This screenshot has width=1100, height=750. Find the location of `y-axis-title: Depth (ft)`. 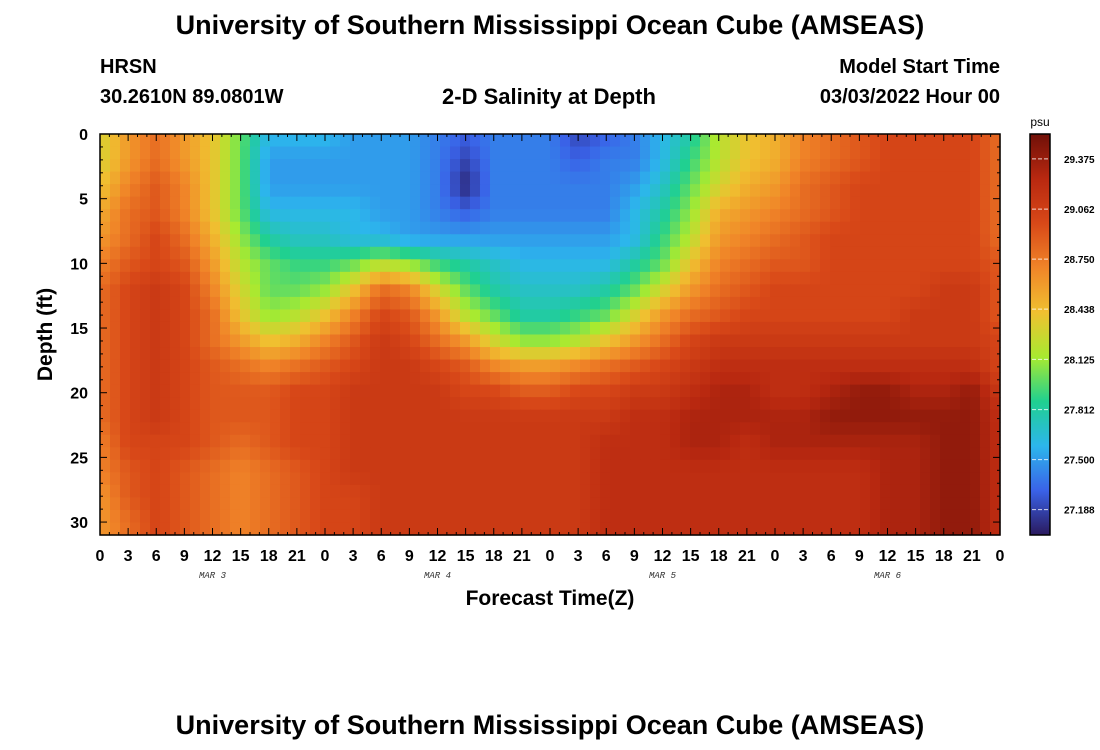

y-axis-title: Depth (ft) is located at coordinates (45, 334).